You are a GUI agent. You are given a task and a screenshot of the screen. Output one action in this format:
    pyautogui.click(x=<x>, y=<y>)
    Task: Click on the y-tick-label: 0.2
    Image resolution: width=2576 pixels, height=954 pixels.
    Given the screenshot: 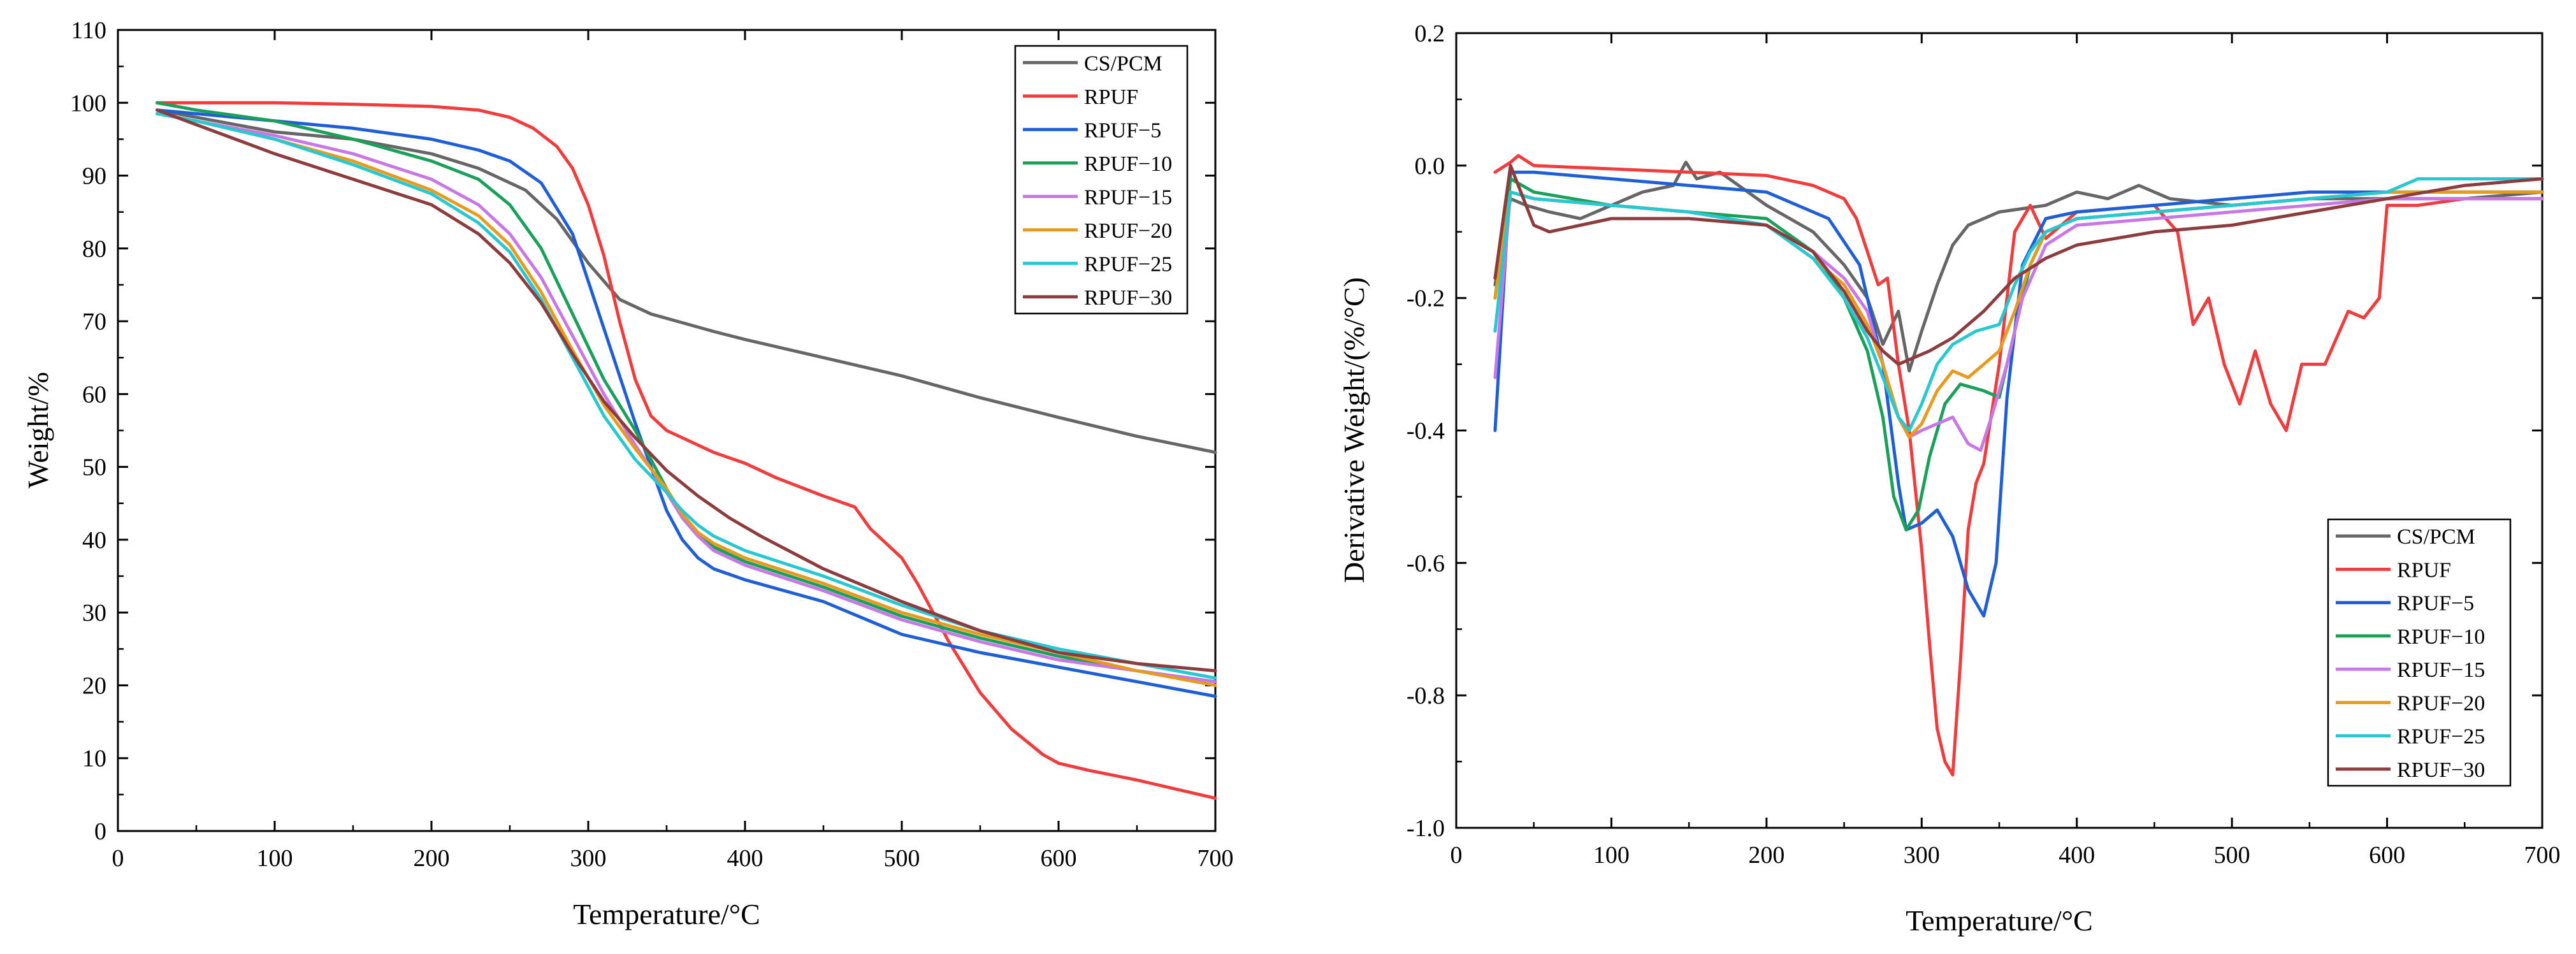 What is the action you would take?
    pyautogui.click(x=1430, y=33)
    